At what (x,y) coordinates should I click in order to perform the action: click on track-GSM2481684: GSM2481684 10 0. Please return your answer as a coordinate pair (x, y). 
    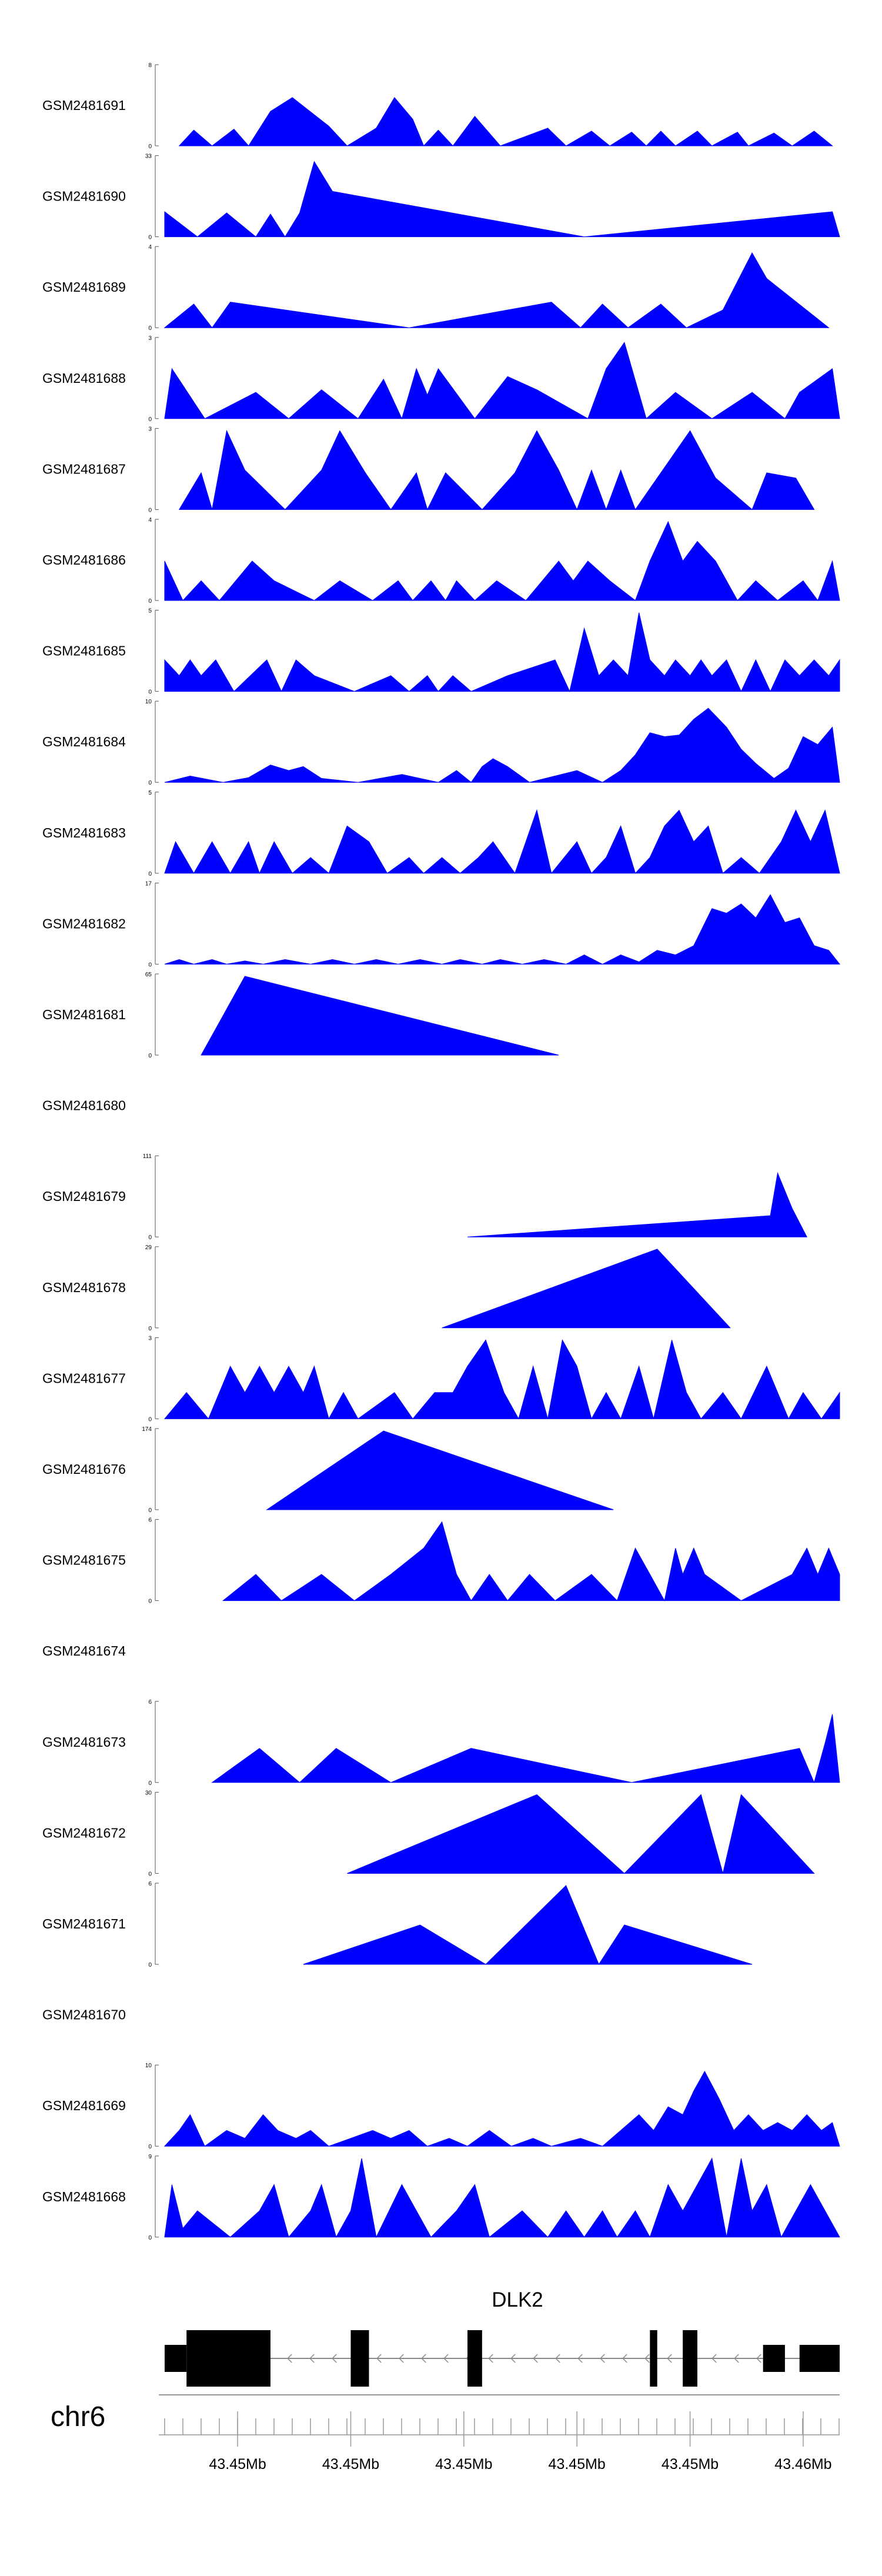
    Looking at the image, I should click on (441, 742).